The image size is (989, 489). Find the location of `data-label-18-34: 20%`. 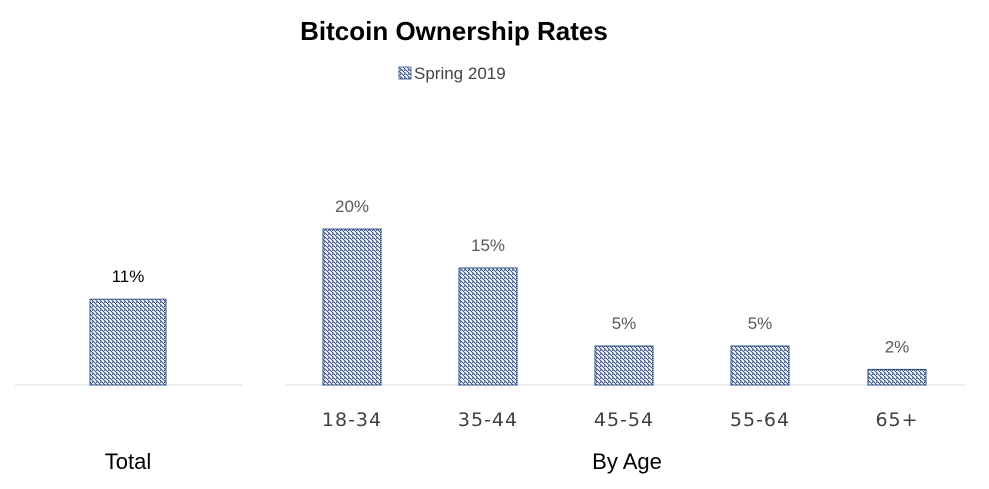

data-label-18-34: 20% is located at coordinates (352, 206).